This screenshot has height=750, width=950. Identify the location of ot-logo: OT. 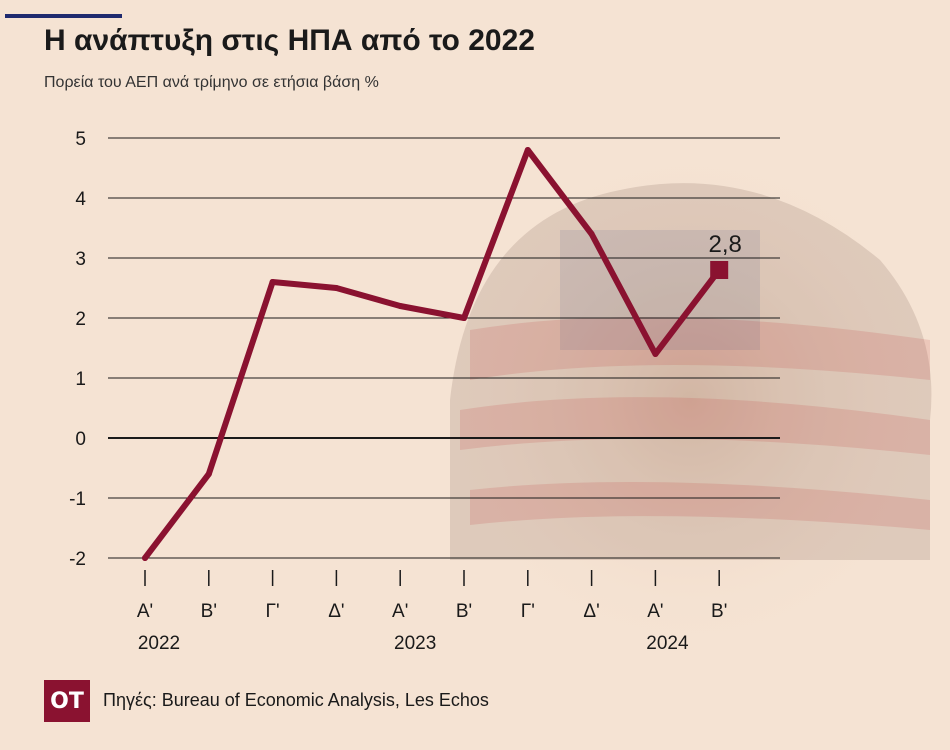
(67, 701).